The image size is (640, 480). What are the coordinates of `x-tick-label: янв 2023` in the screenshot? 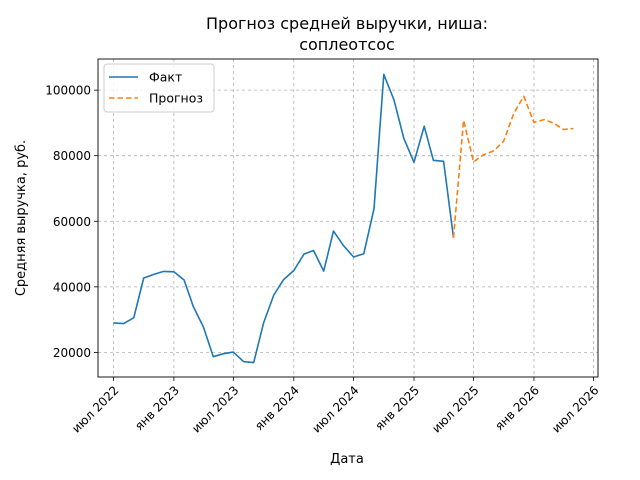 It's located at (157, 408).